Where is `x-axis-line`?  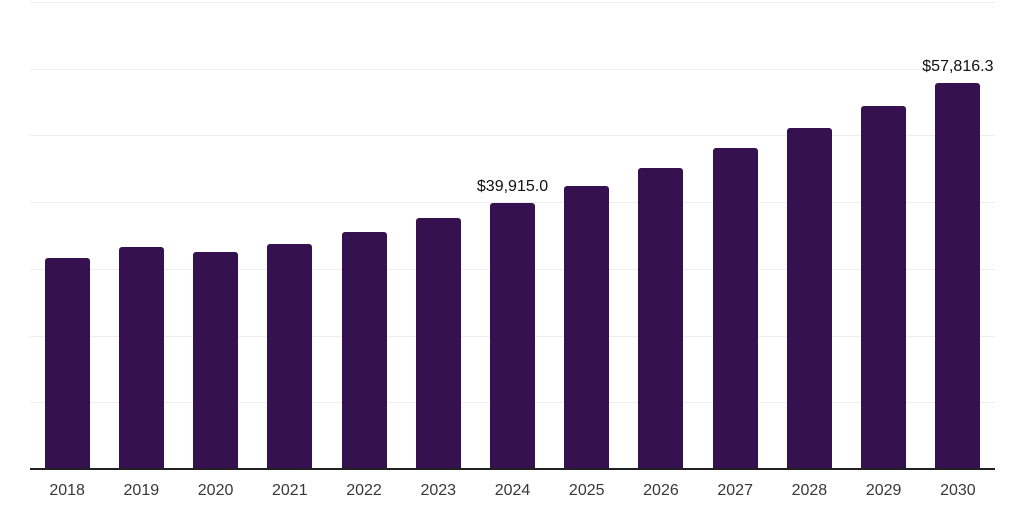
x-axis-line is located at coordinates (512, 469).